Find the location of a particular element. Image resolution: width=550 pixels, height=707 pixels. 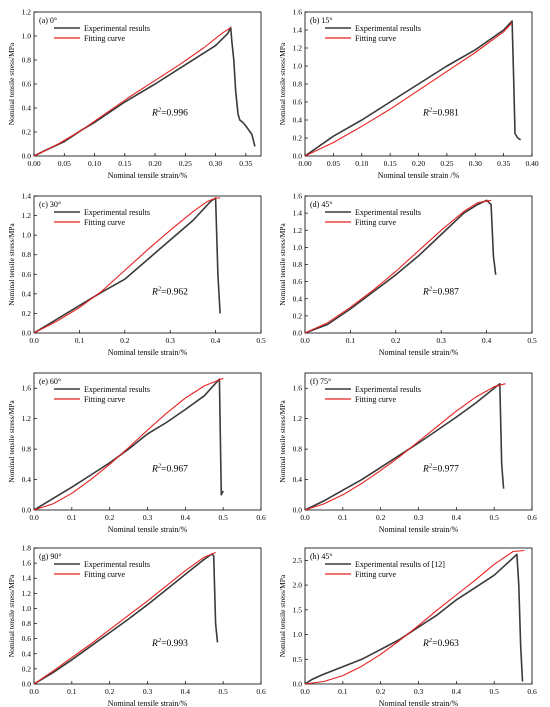

x-tick-label: 0.00 is located at coordinates (33, 163).